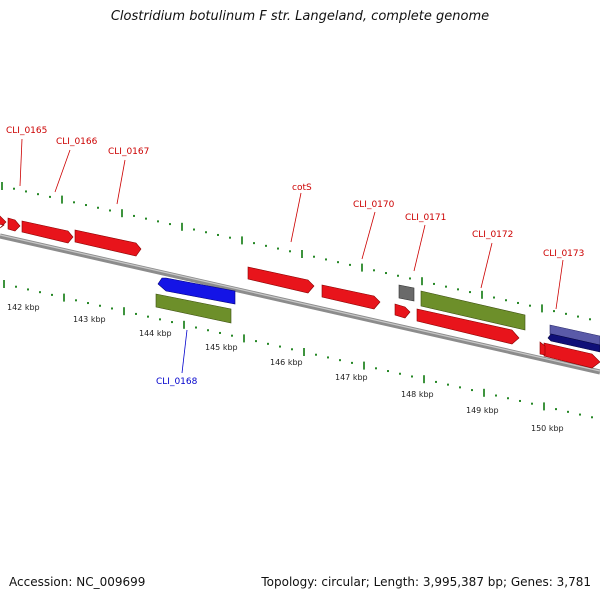  I want to click on gene-arrow-fragment, so click(542, 348).